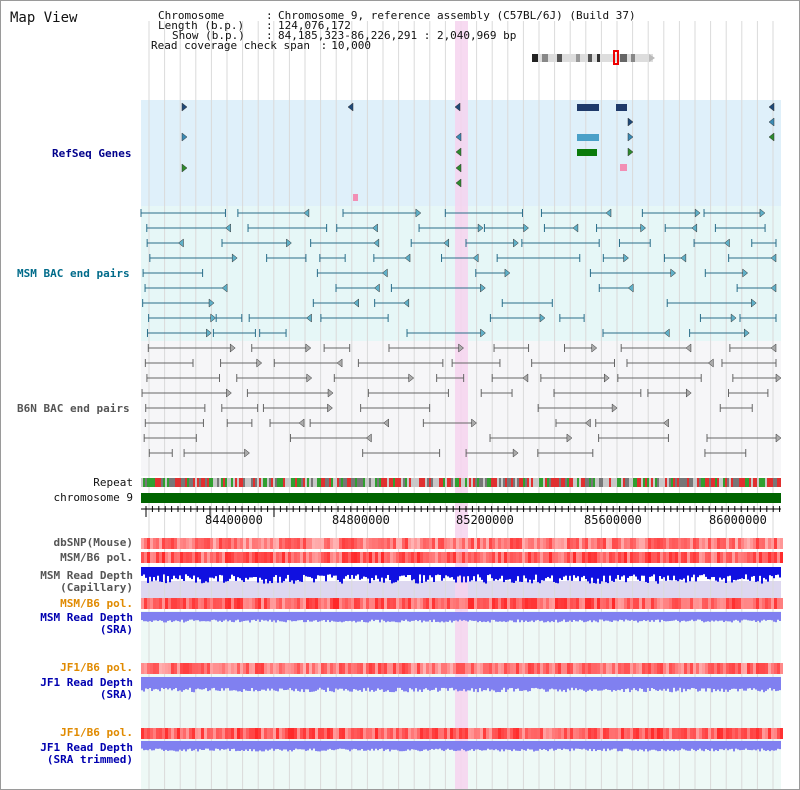 This screenshot has height=790, width=800. I want to click on ideogram-band, so click(623, 58).